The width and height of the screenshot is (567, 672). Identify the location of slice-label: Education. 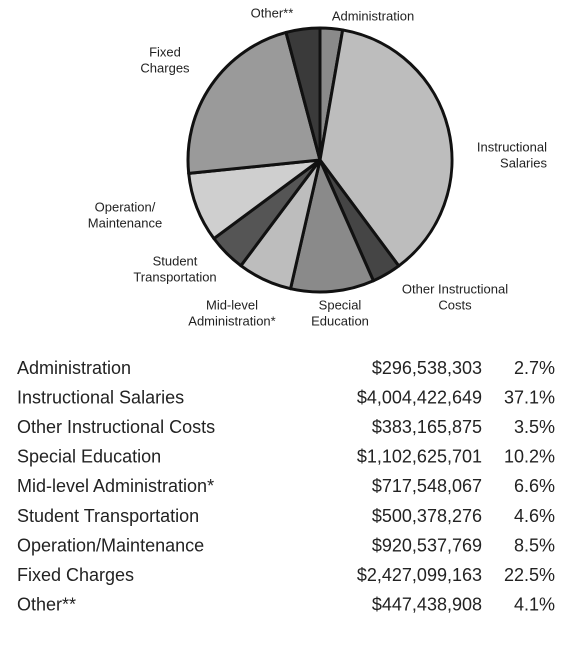
(340, 320).